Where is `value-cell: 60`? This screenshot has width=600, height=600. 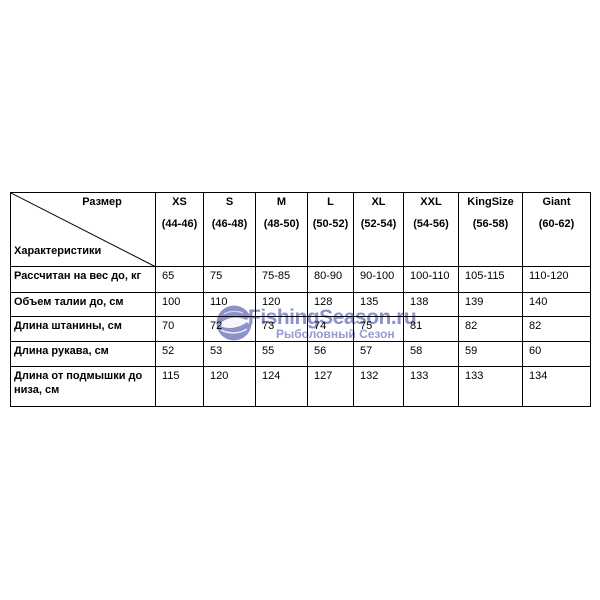
value-cell: 60 is located at coordinates (556, 354).